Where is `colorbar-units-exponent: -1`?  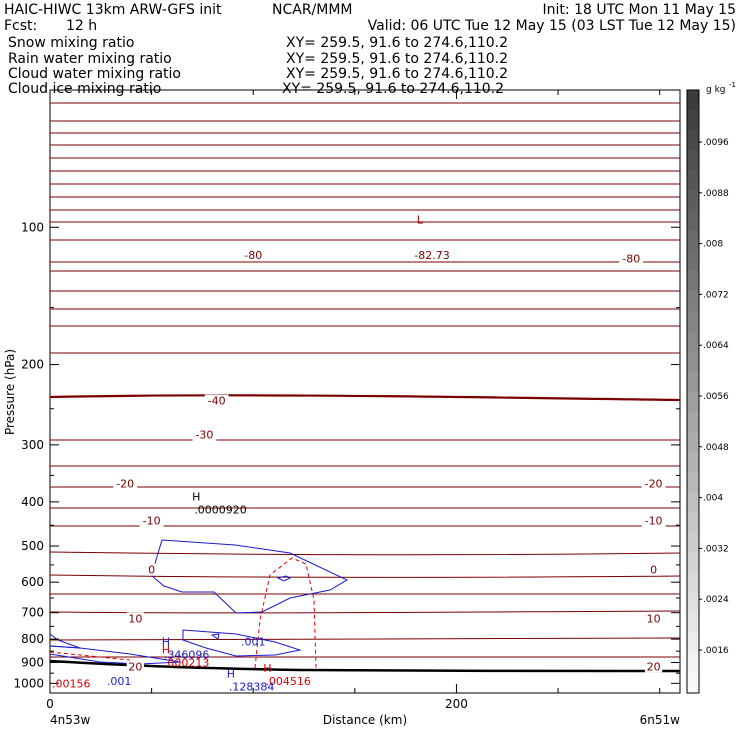 colorbar-units-exponent: -1 is located at coordinates (732, 85).